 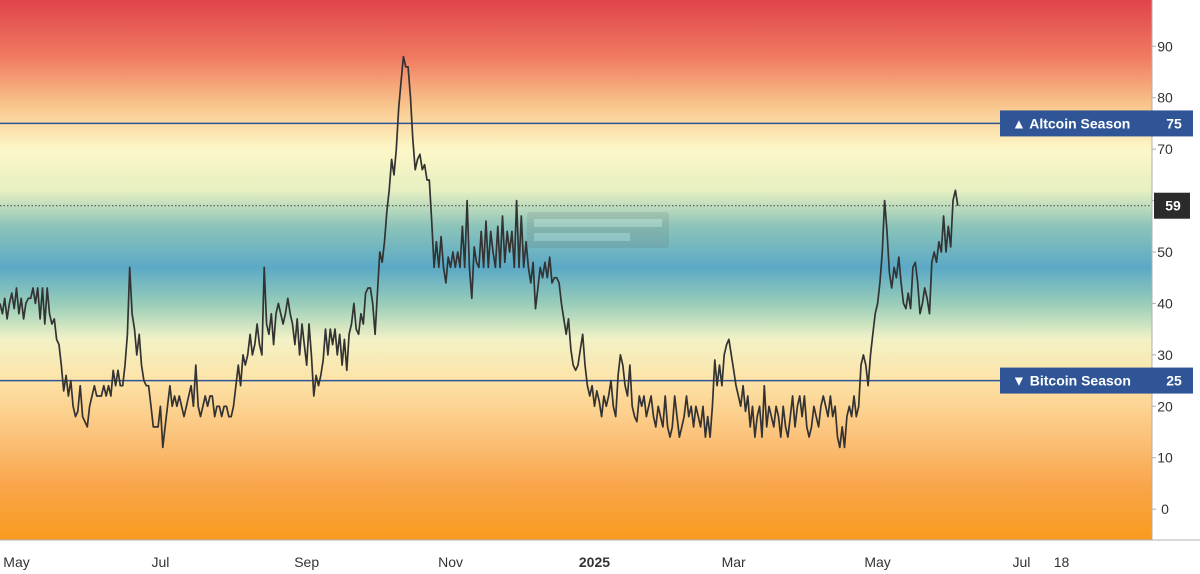 I want to click on threshold-value: 25, so click(x=1174, y=381).